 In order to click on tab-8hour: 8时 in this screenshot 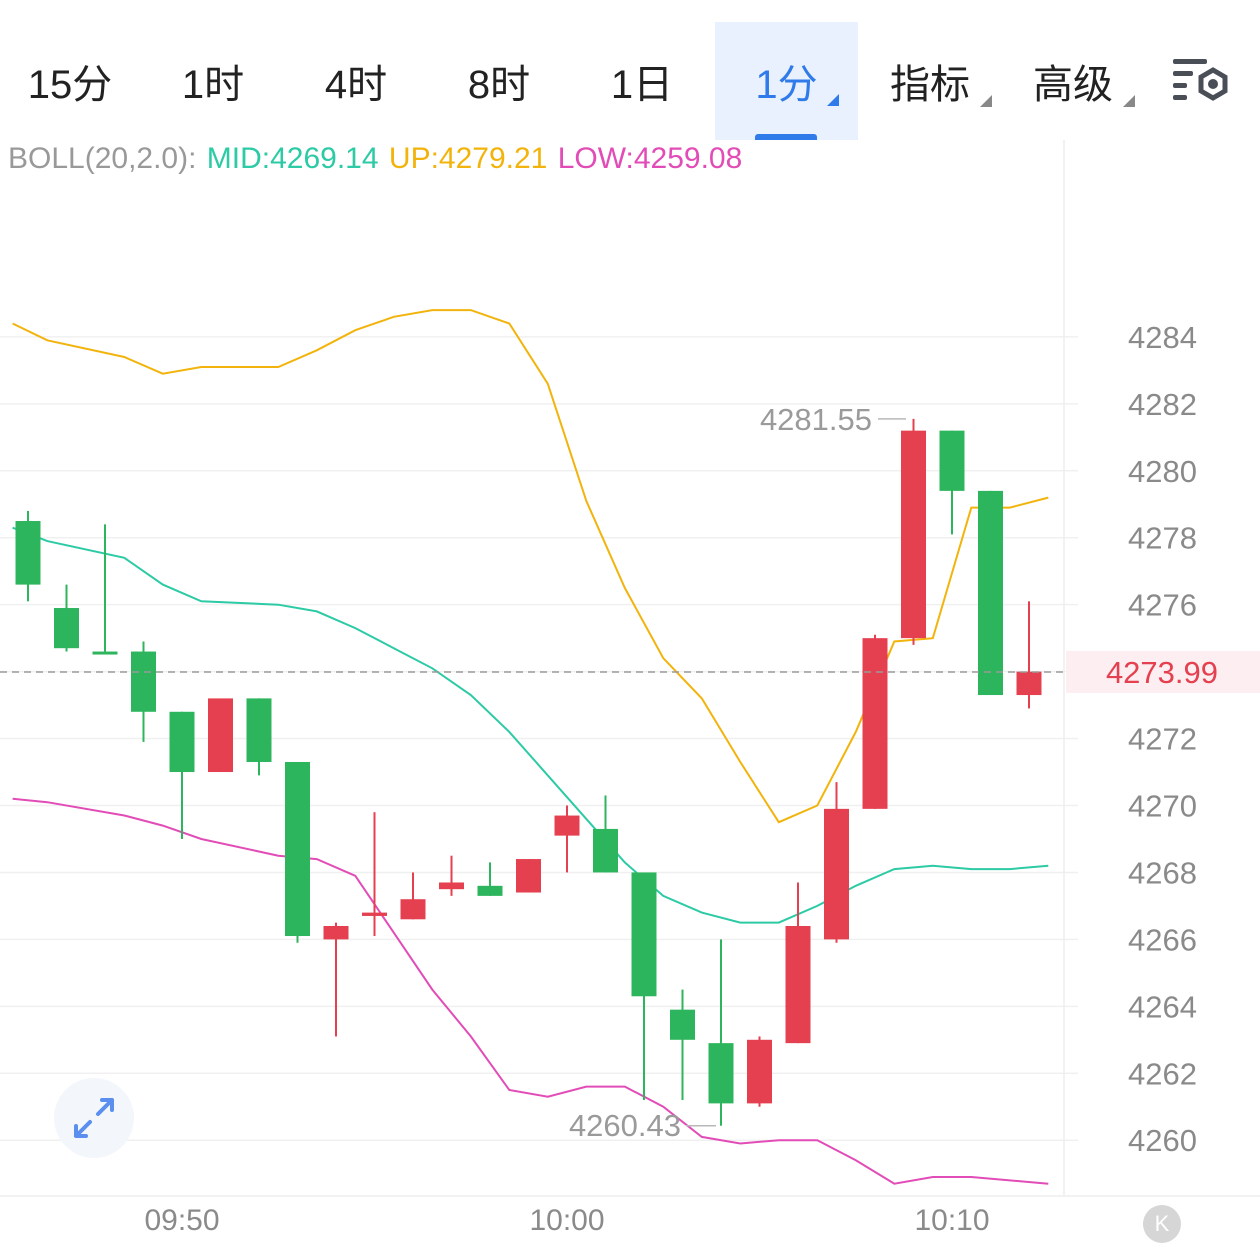, I will do `click(499, 81)`.